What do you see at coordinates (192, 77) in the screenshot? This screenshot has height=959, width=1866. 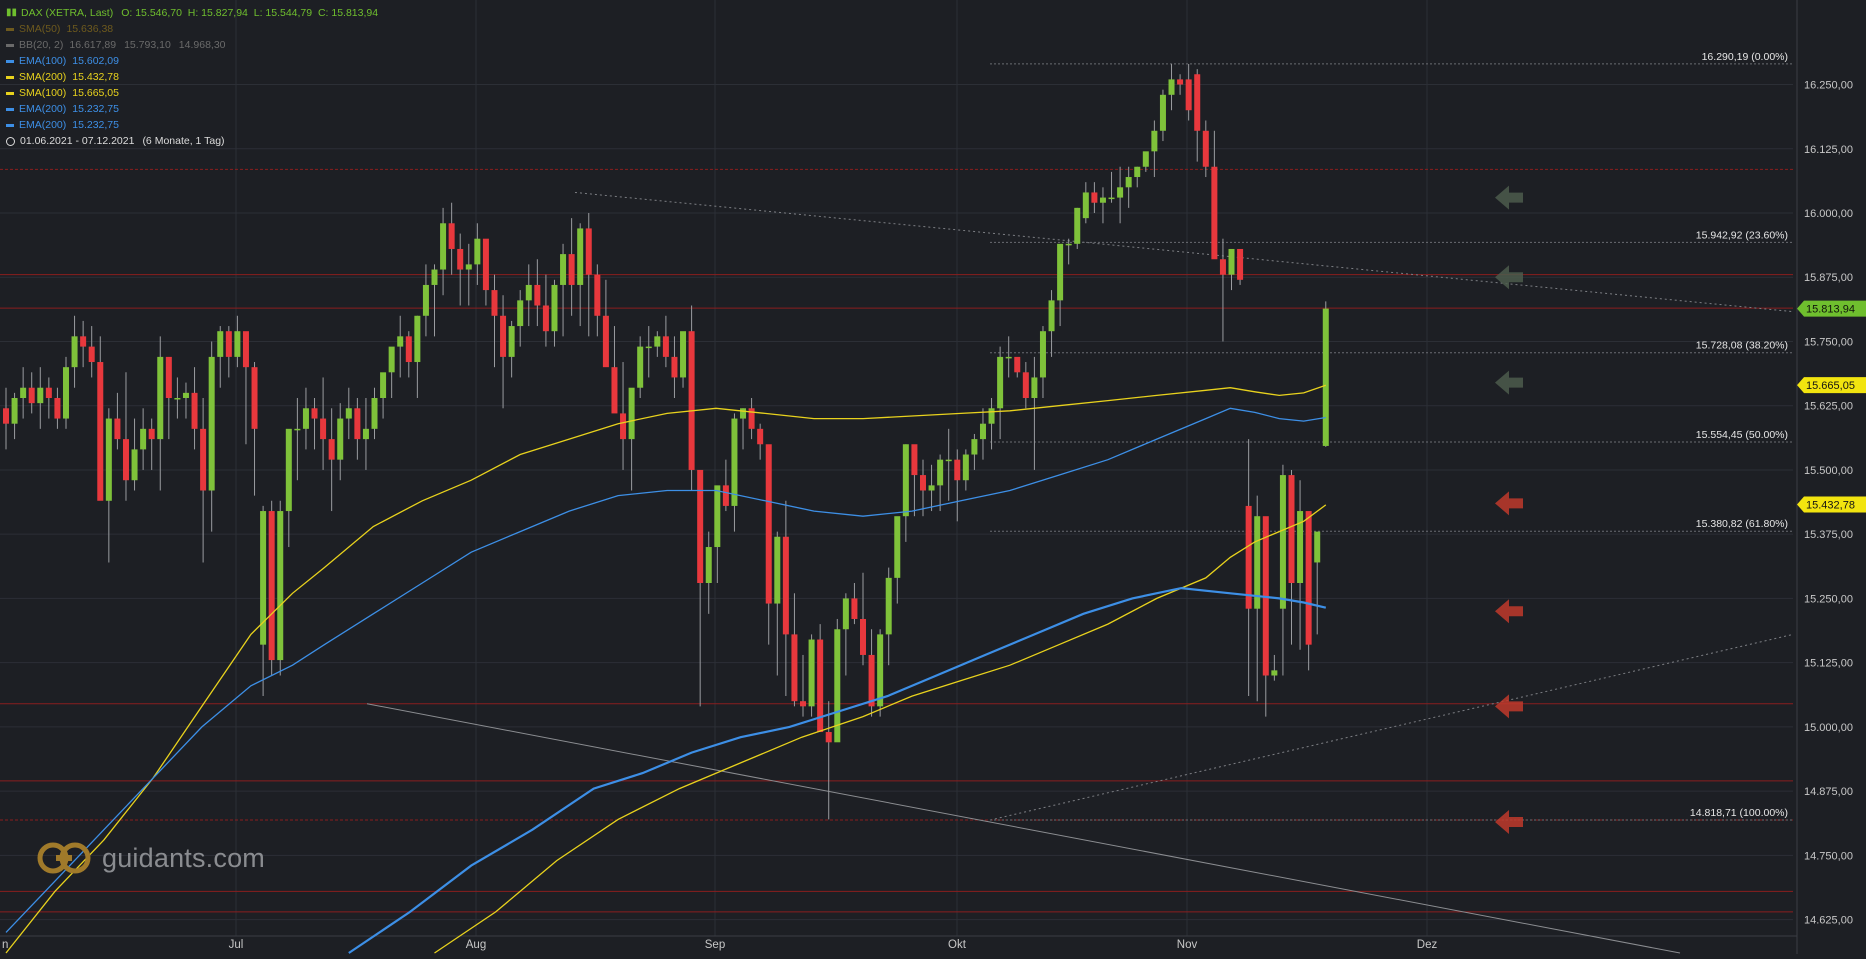 I see `indicator-row: SMA(200) 15.432,78` at bounding box center [192, 77].